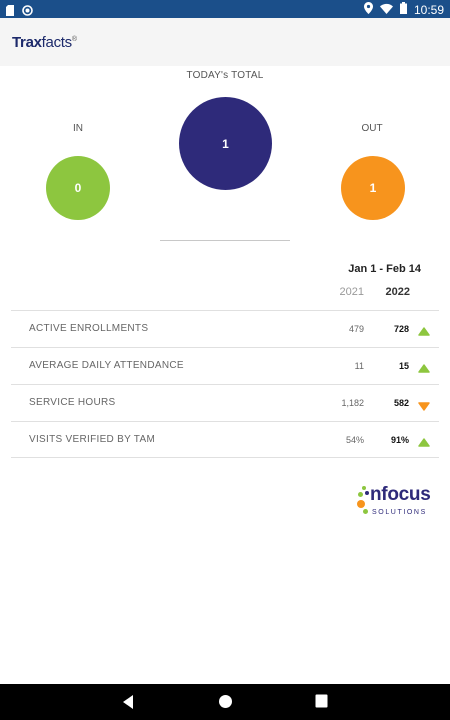 Image resolution: width=450 pixels, height=720 pixels. Describe the element at coordinates (321, 703) in the screenshot. I see `recents-icon` at that location.